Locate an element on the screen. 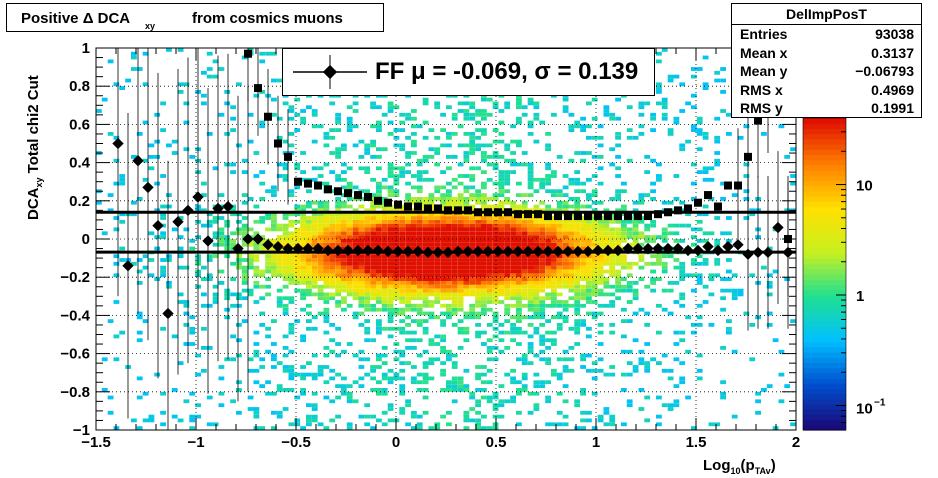 The height and width of the screenshot is (478, 938). y-tick-label: 0.6 is located at coordinates (79, 124).